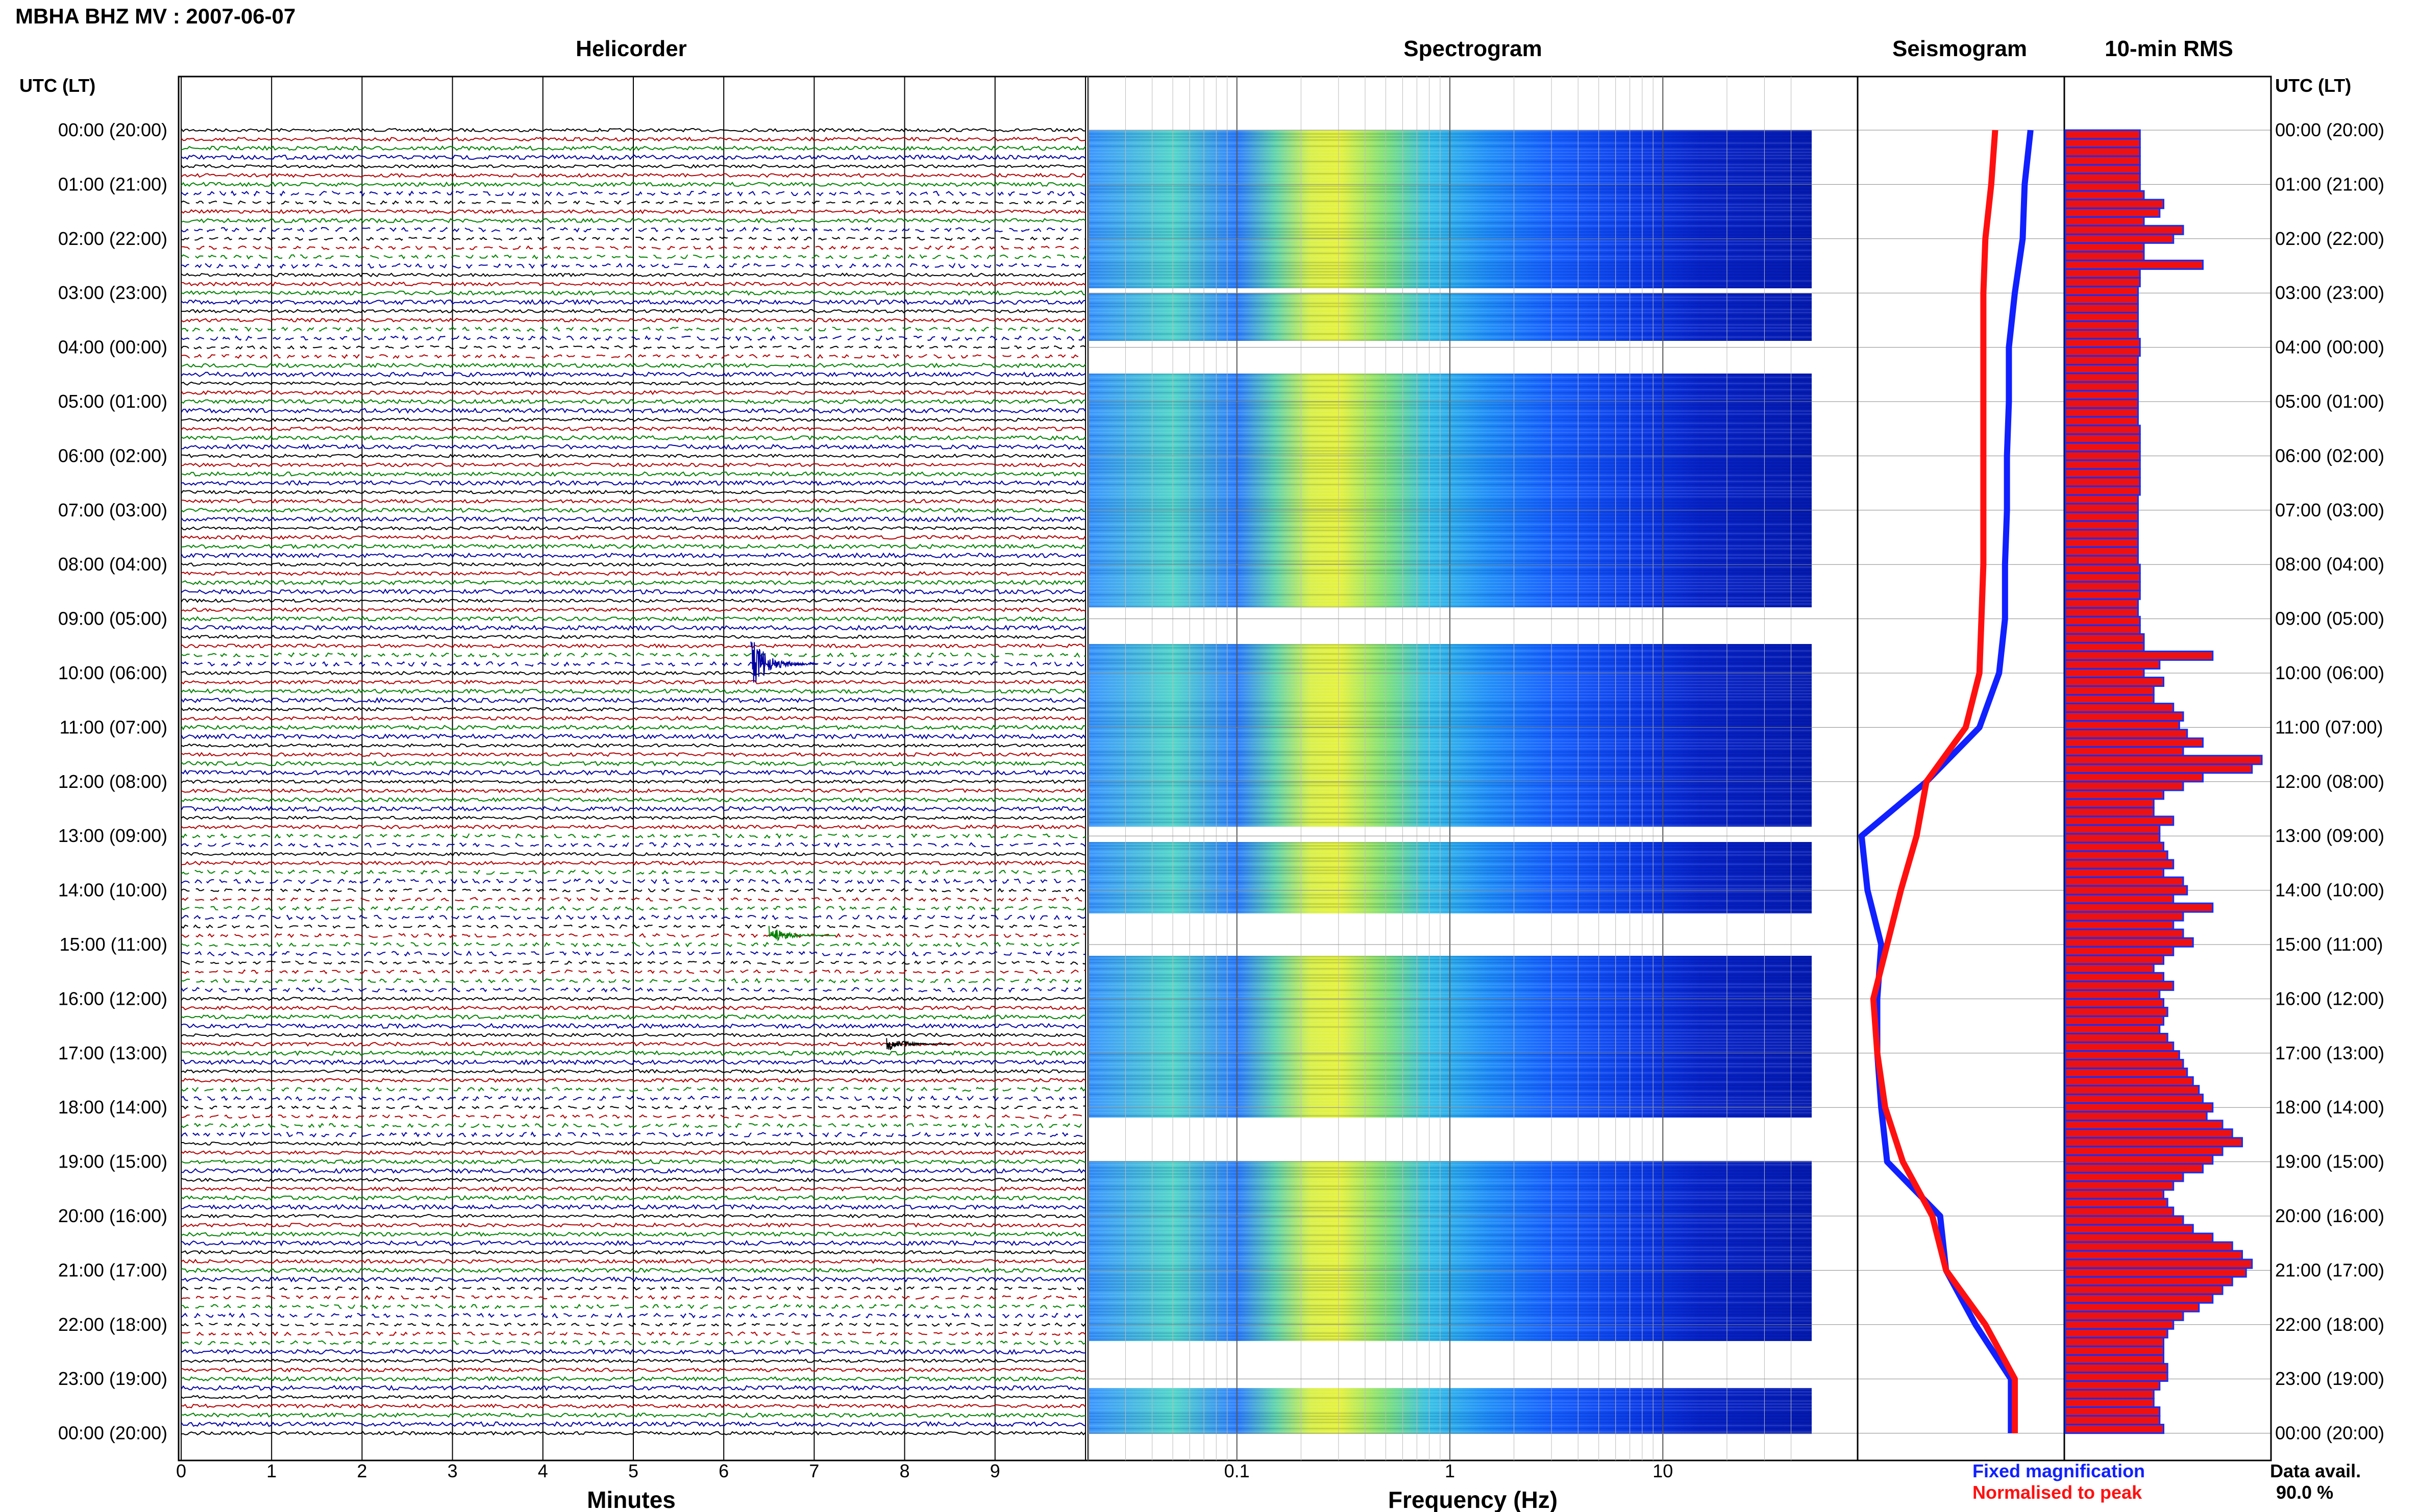 Image resolution: width=2419 pixels, height=1512 pixels. Describe the element at coordinates (113, 944) in the screenshot. I see `time-label-left: 15:00 (11:00)` at that location.